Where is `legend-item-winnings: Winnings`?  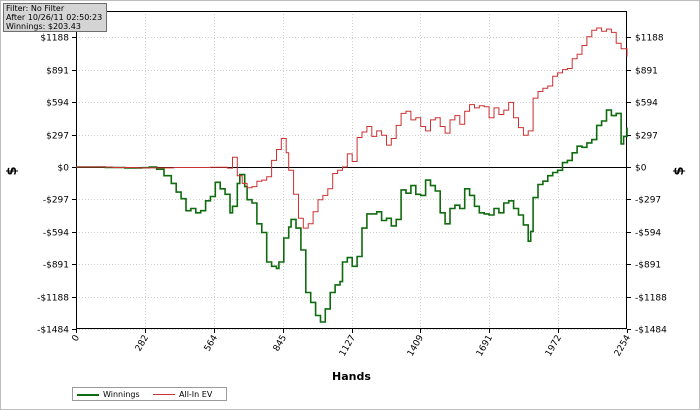 legend-item-winnings: Winnings is located at coordinates (108, 394).